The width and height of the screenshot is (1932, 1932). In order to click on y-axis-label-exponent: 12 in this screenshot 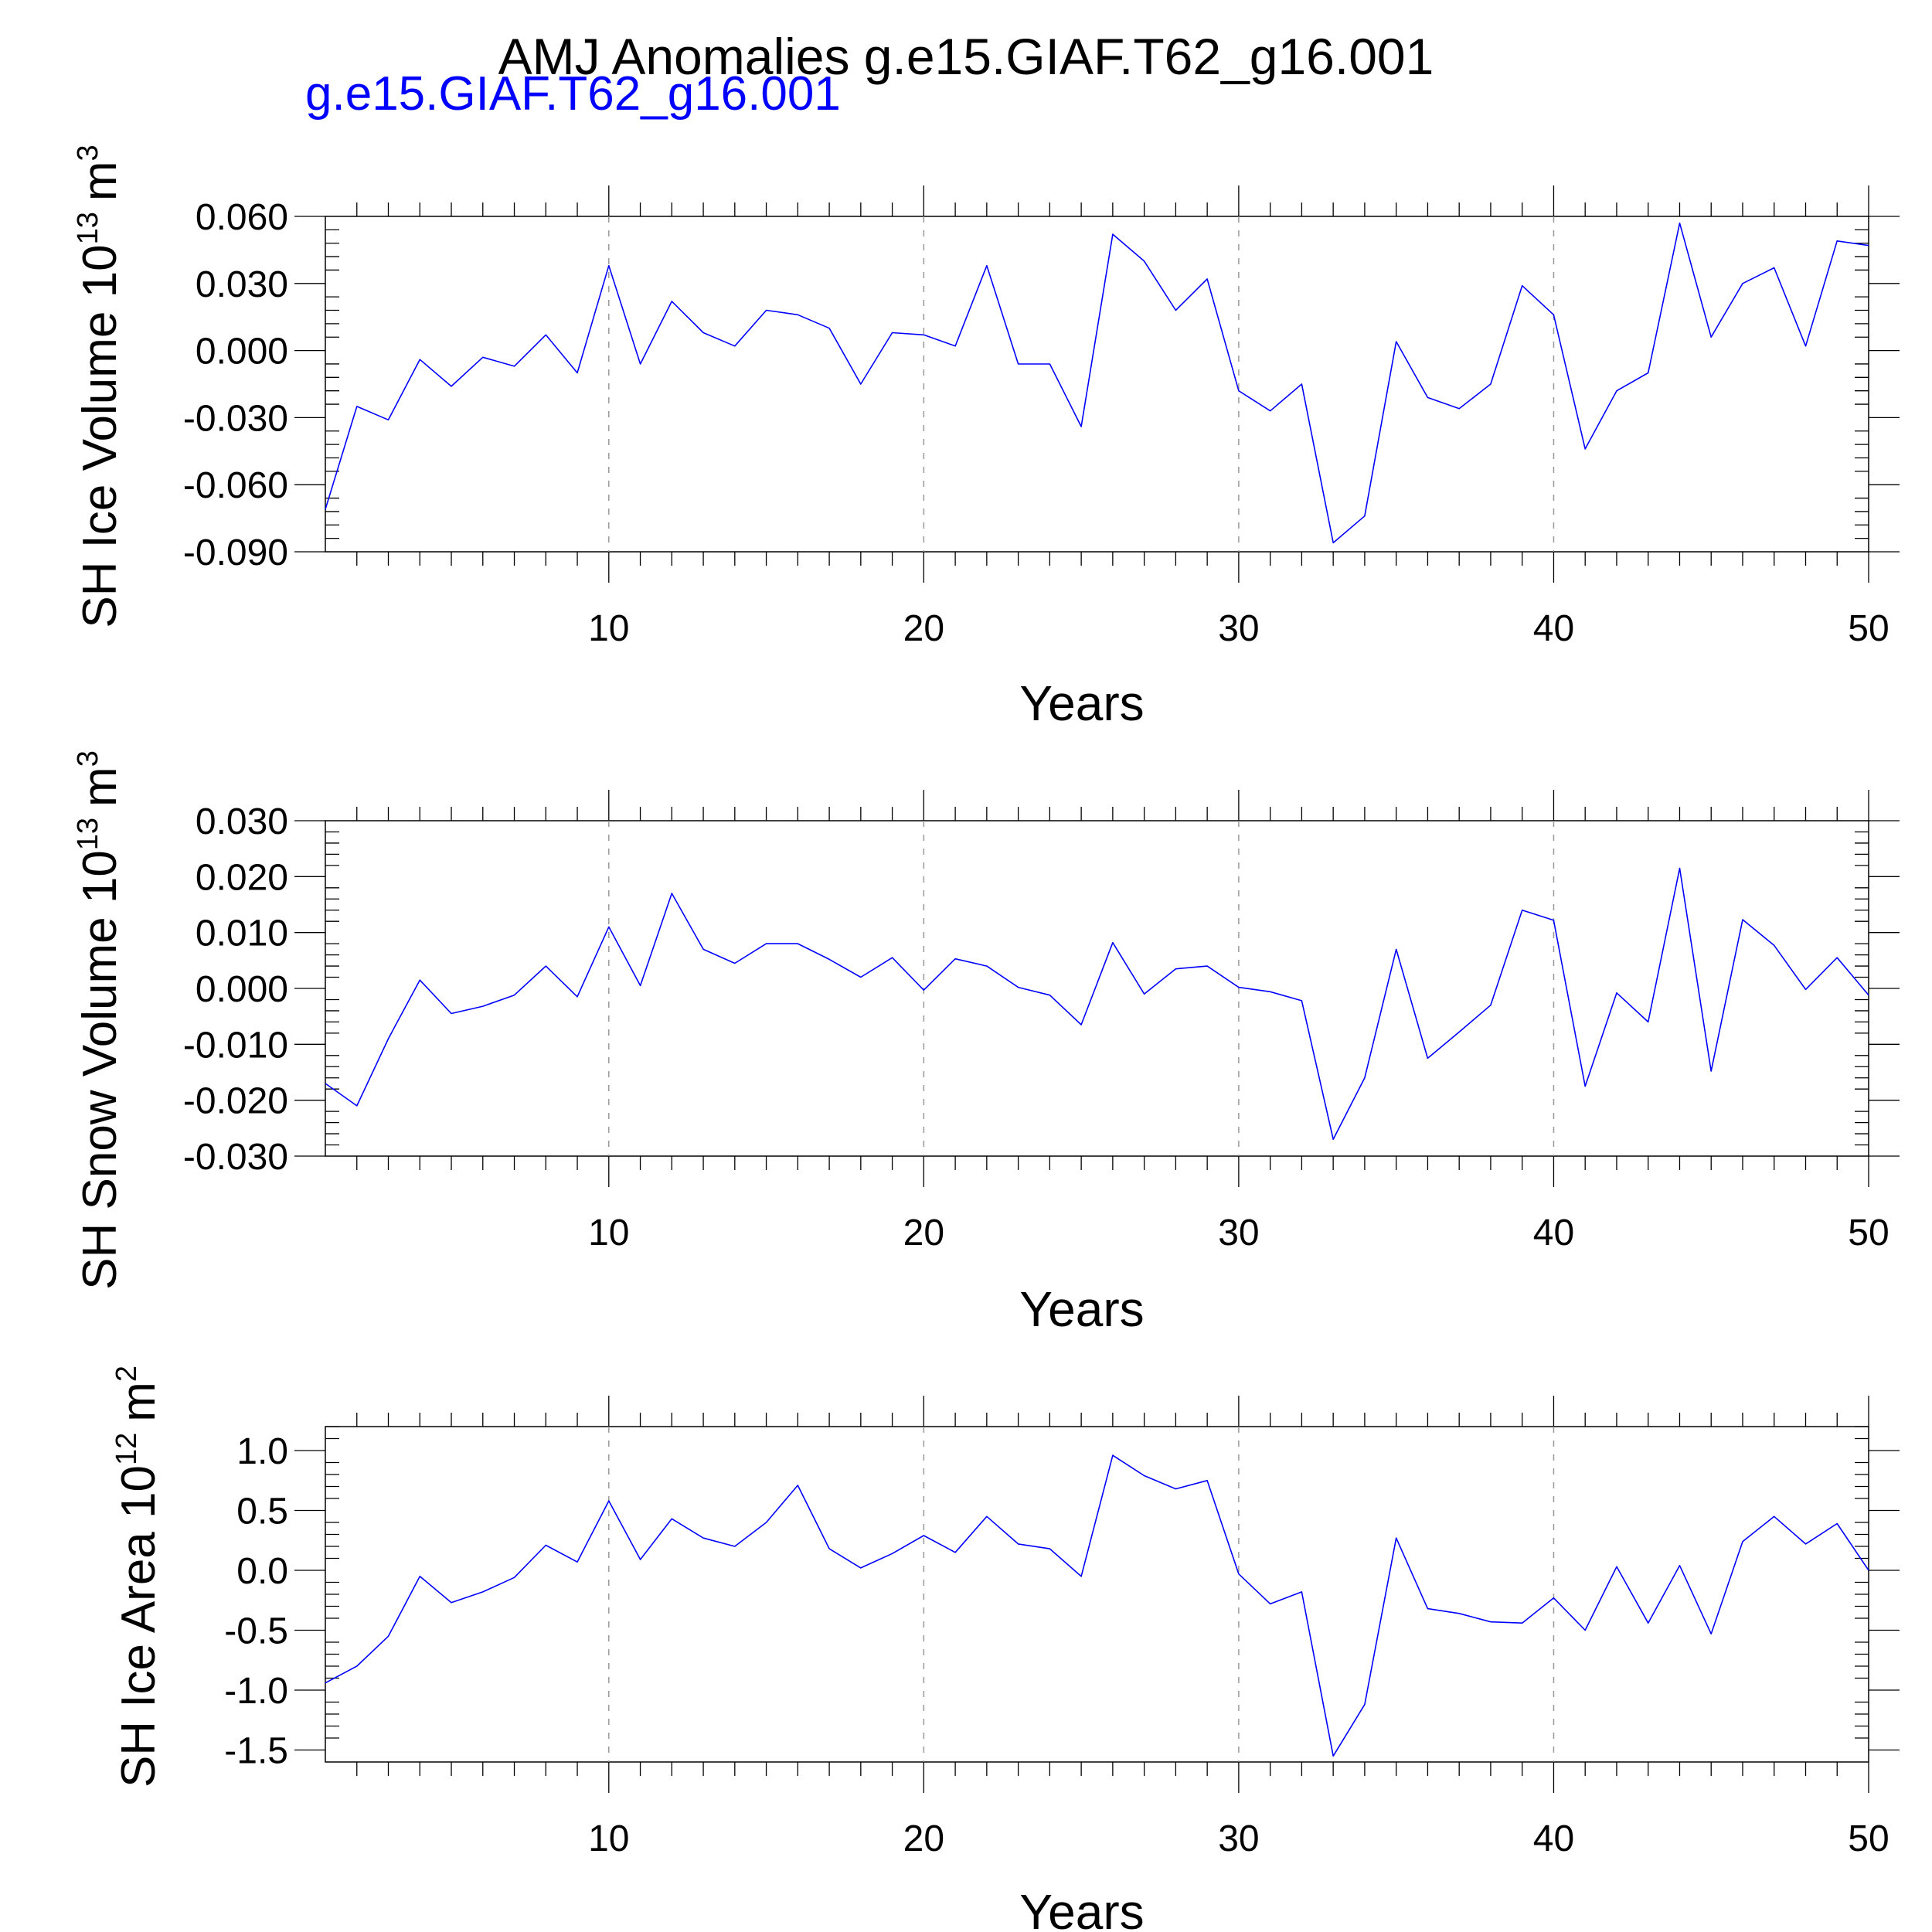, I will do `click(127, 1449)`.